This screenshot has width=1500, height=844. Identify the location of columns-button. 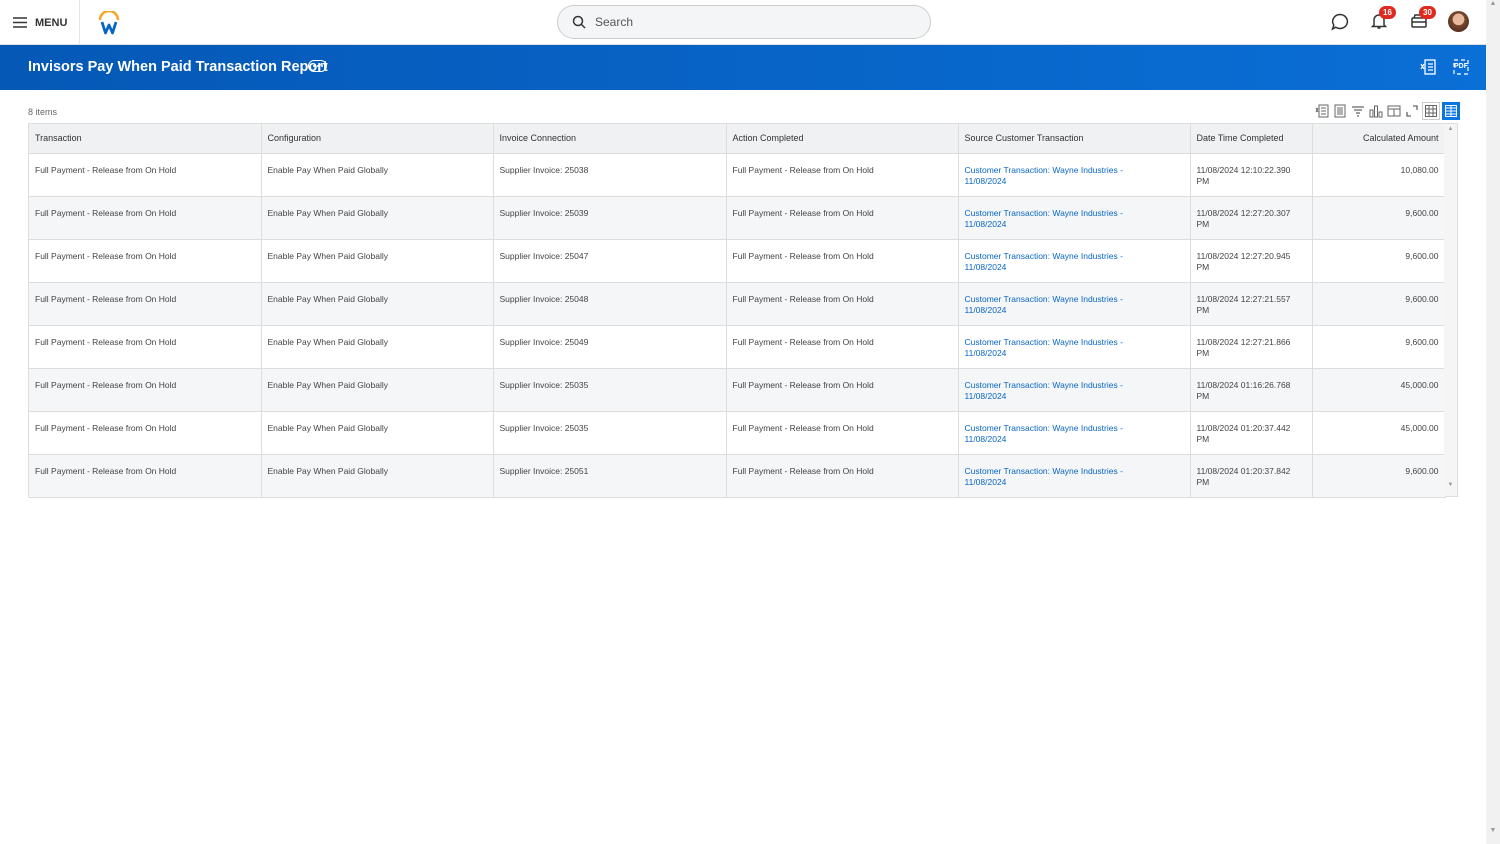
(1394, 111).